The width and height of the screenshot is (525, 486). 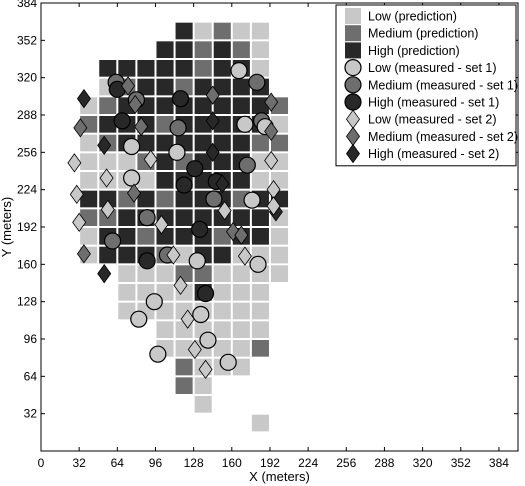 I want to click on x-tick-label: 320, so click(x=423, y=463).